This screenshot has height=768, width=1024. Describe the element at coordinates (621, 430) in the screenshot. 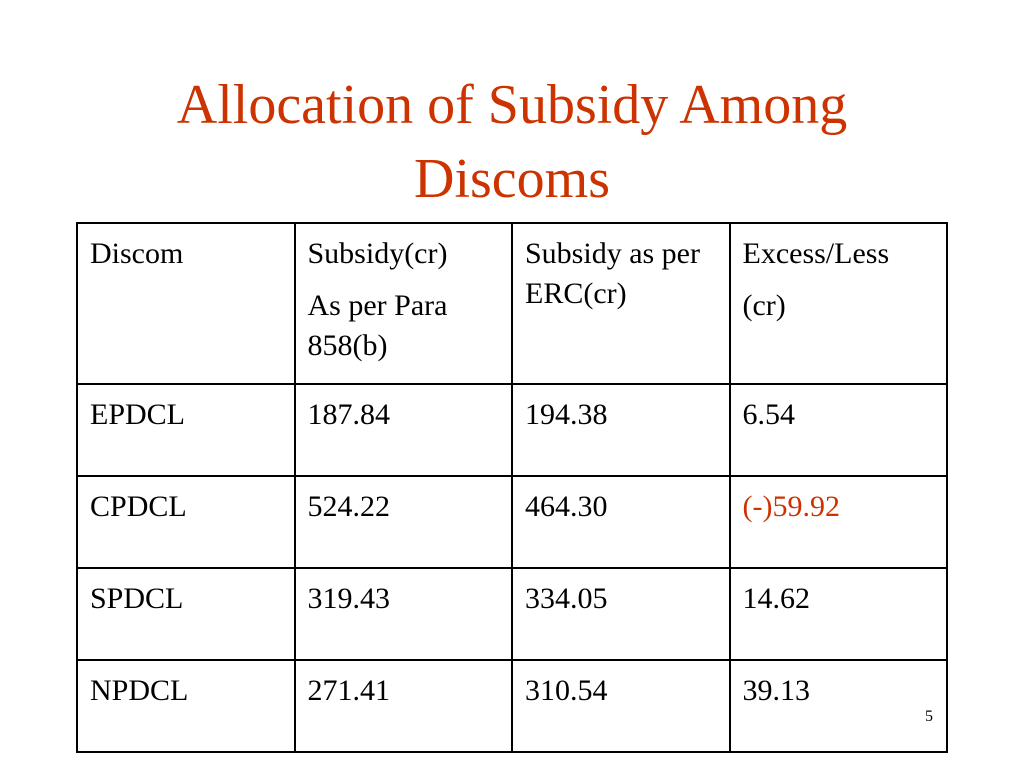

I see `table-cell: 194.38` at that location.